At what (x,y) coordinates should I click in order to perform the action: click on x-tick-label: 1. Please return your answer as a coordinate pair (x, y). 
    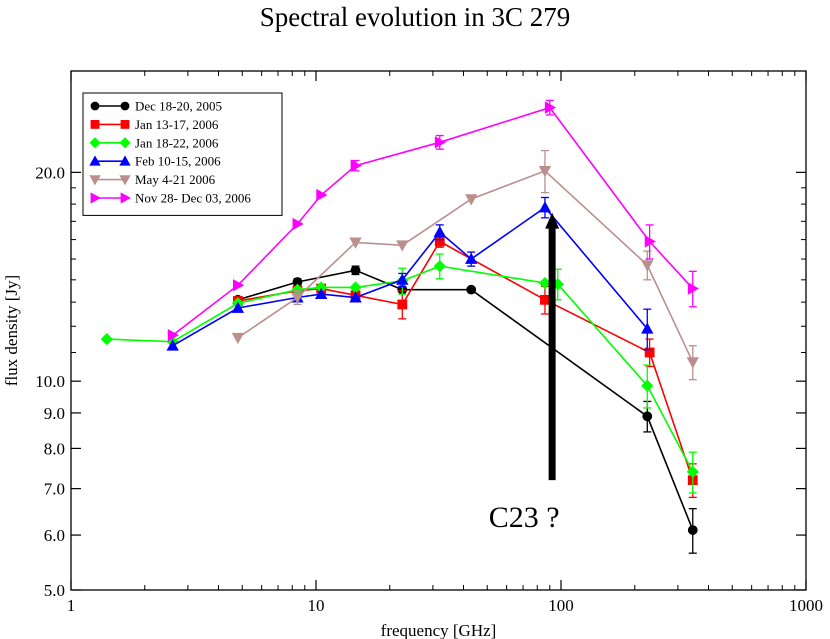
    Looking at the image, I should click on (71, 605).